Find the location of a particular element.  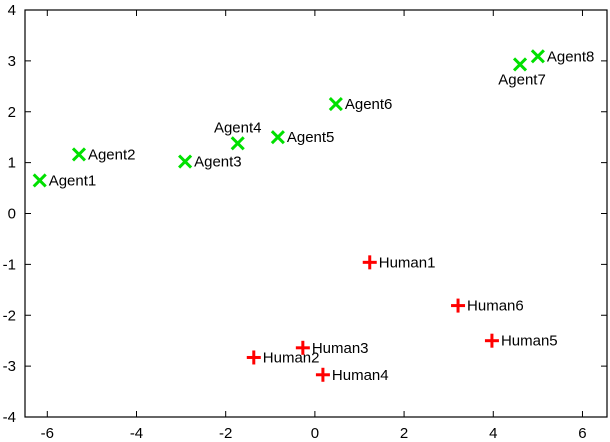

agent-point: Agent5 is located at coordinates (302, 137).